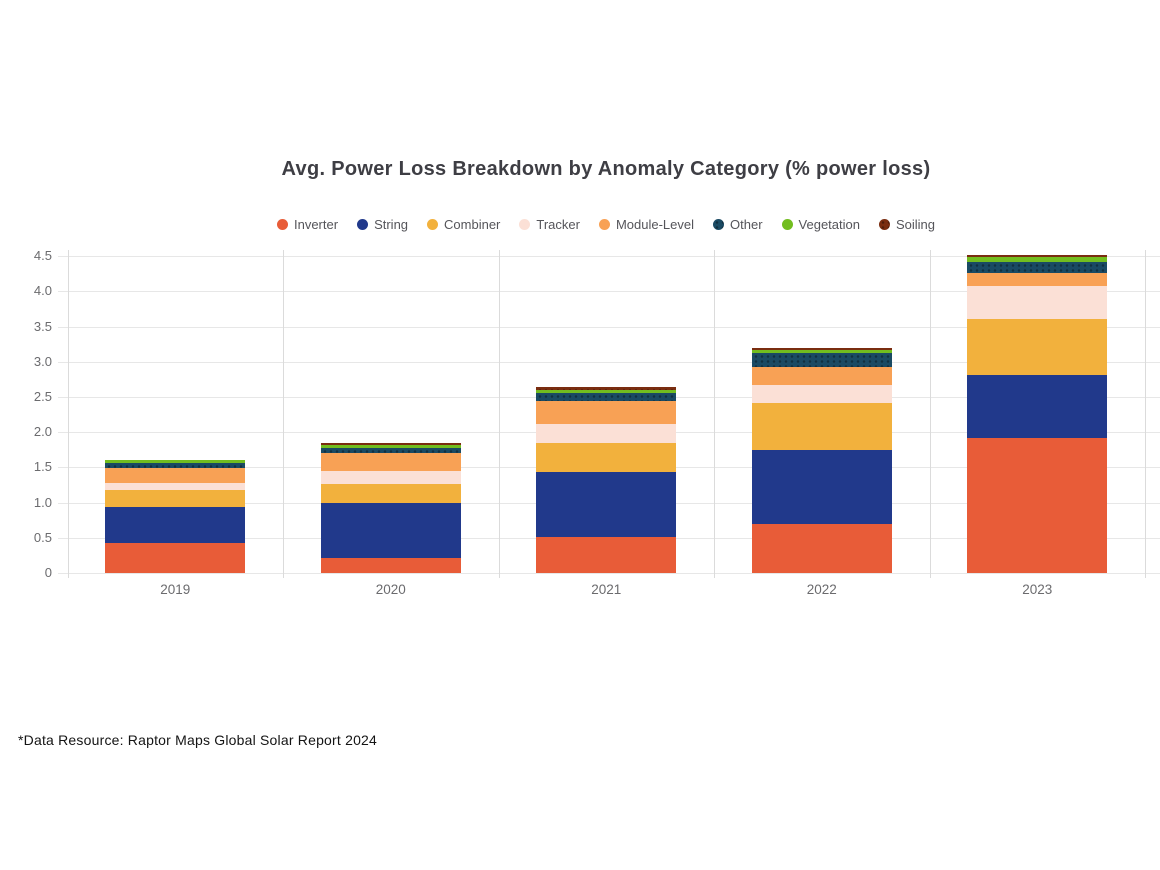 This screenshot has height=870, width=1160. I want to click on bar-segment-vegetation-2022, so click(821, 351).